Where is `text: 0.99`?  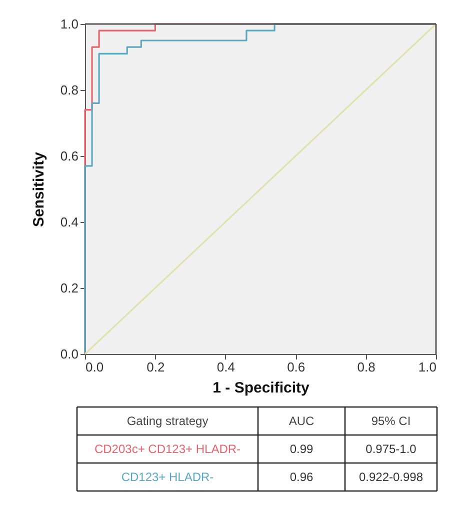
text: 0.99 is located at coordinates (302, 449).